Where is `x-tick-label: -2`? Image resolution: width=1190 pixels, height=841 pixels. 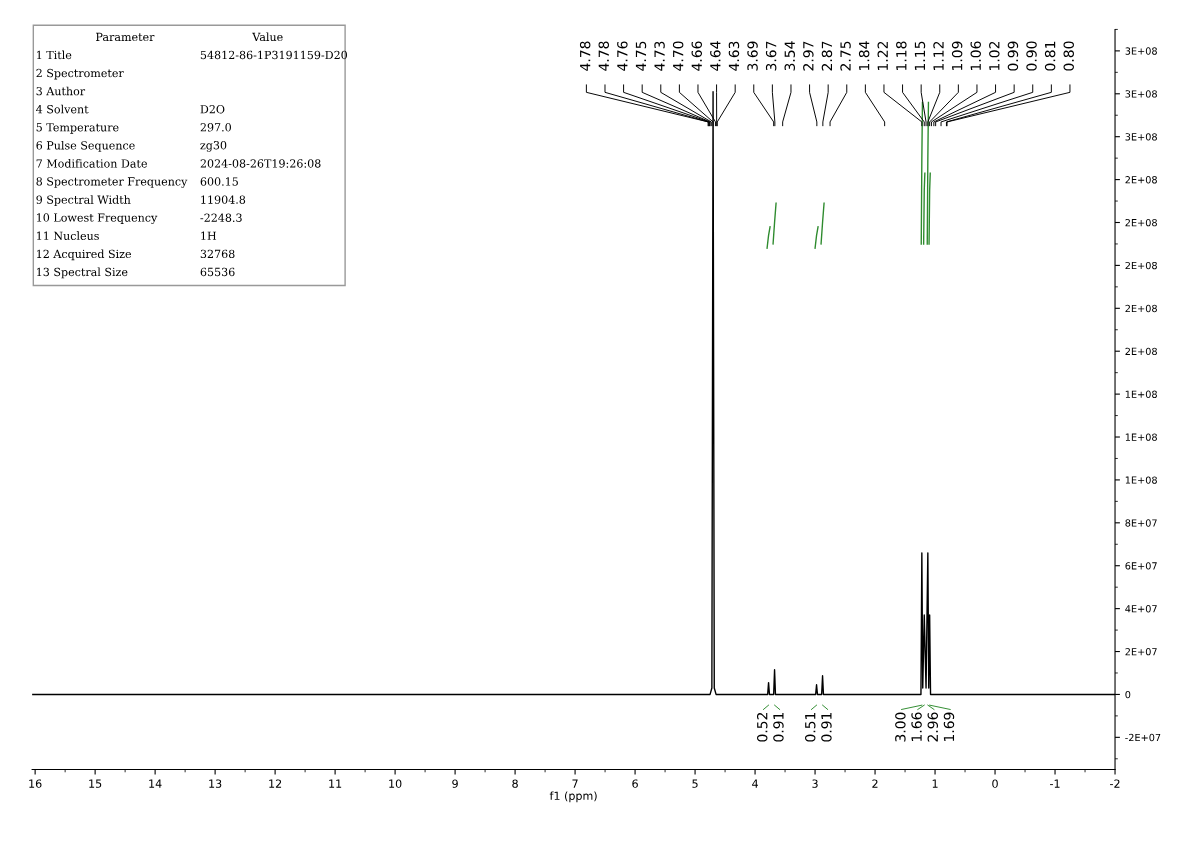
x-tick-label: -2 is located at coordinates (1115, 783).